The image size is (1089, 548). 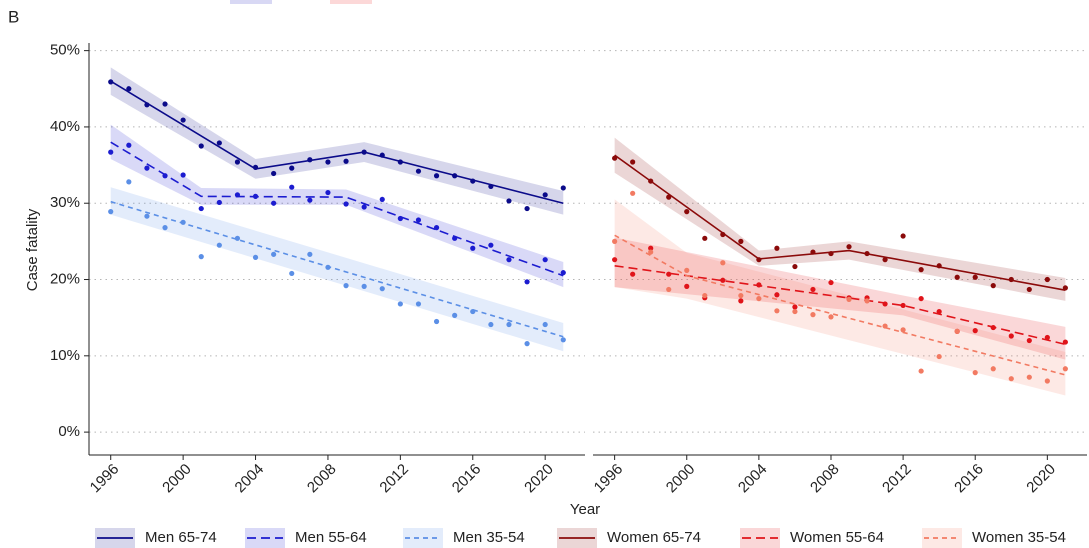 I want to click on panel-label: B, so click(x=13, y=16).